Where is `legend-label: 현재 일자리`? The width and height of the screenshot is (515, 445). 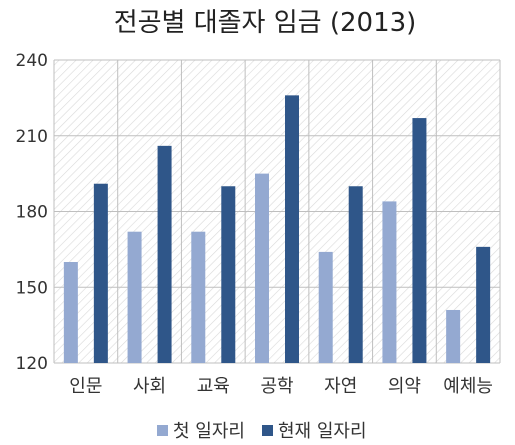 legend-label: 현재 일자리 is located at coordinates (322, 431).